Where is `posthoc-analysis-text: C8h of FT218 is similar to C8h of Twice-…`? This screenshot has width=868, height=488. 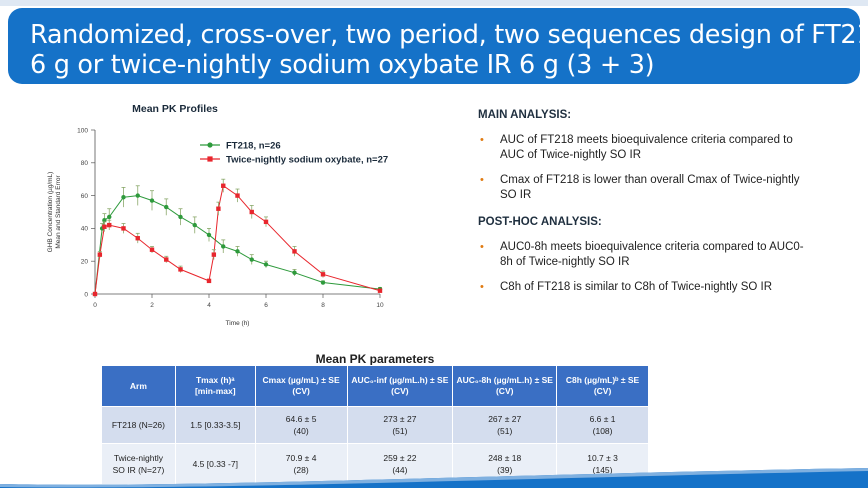 posthoc-analysis-text: C8h of FT218 is similar to C8h of Twice-… is located at coordinates (636, 287).